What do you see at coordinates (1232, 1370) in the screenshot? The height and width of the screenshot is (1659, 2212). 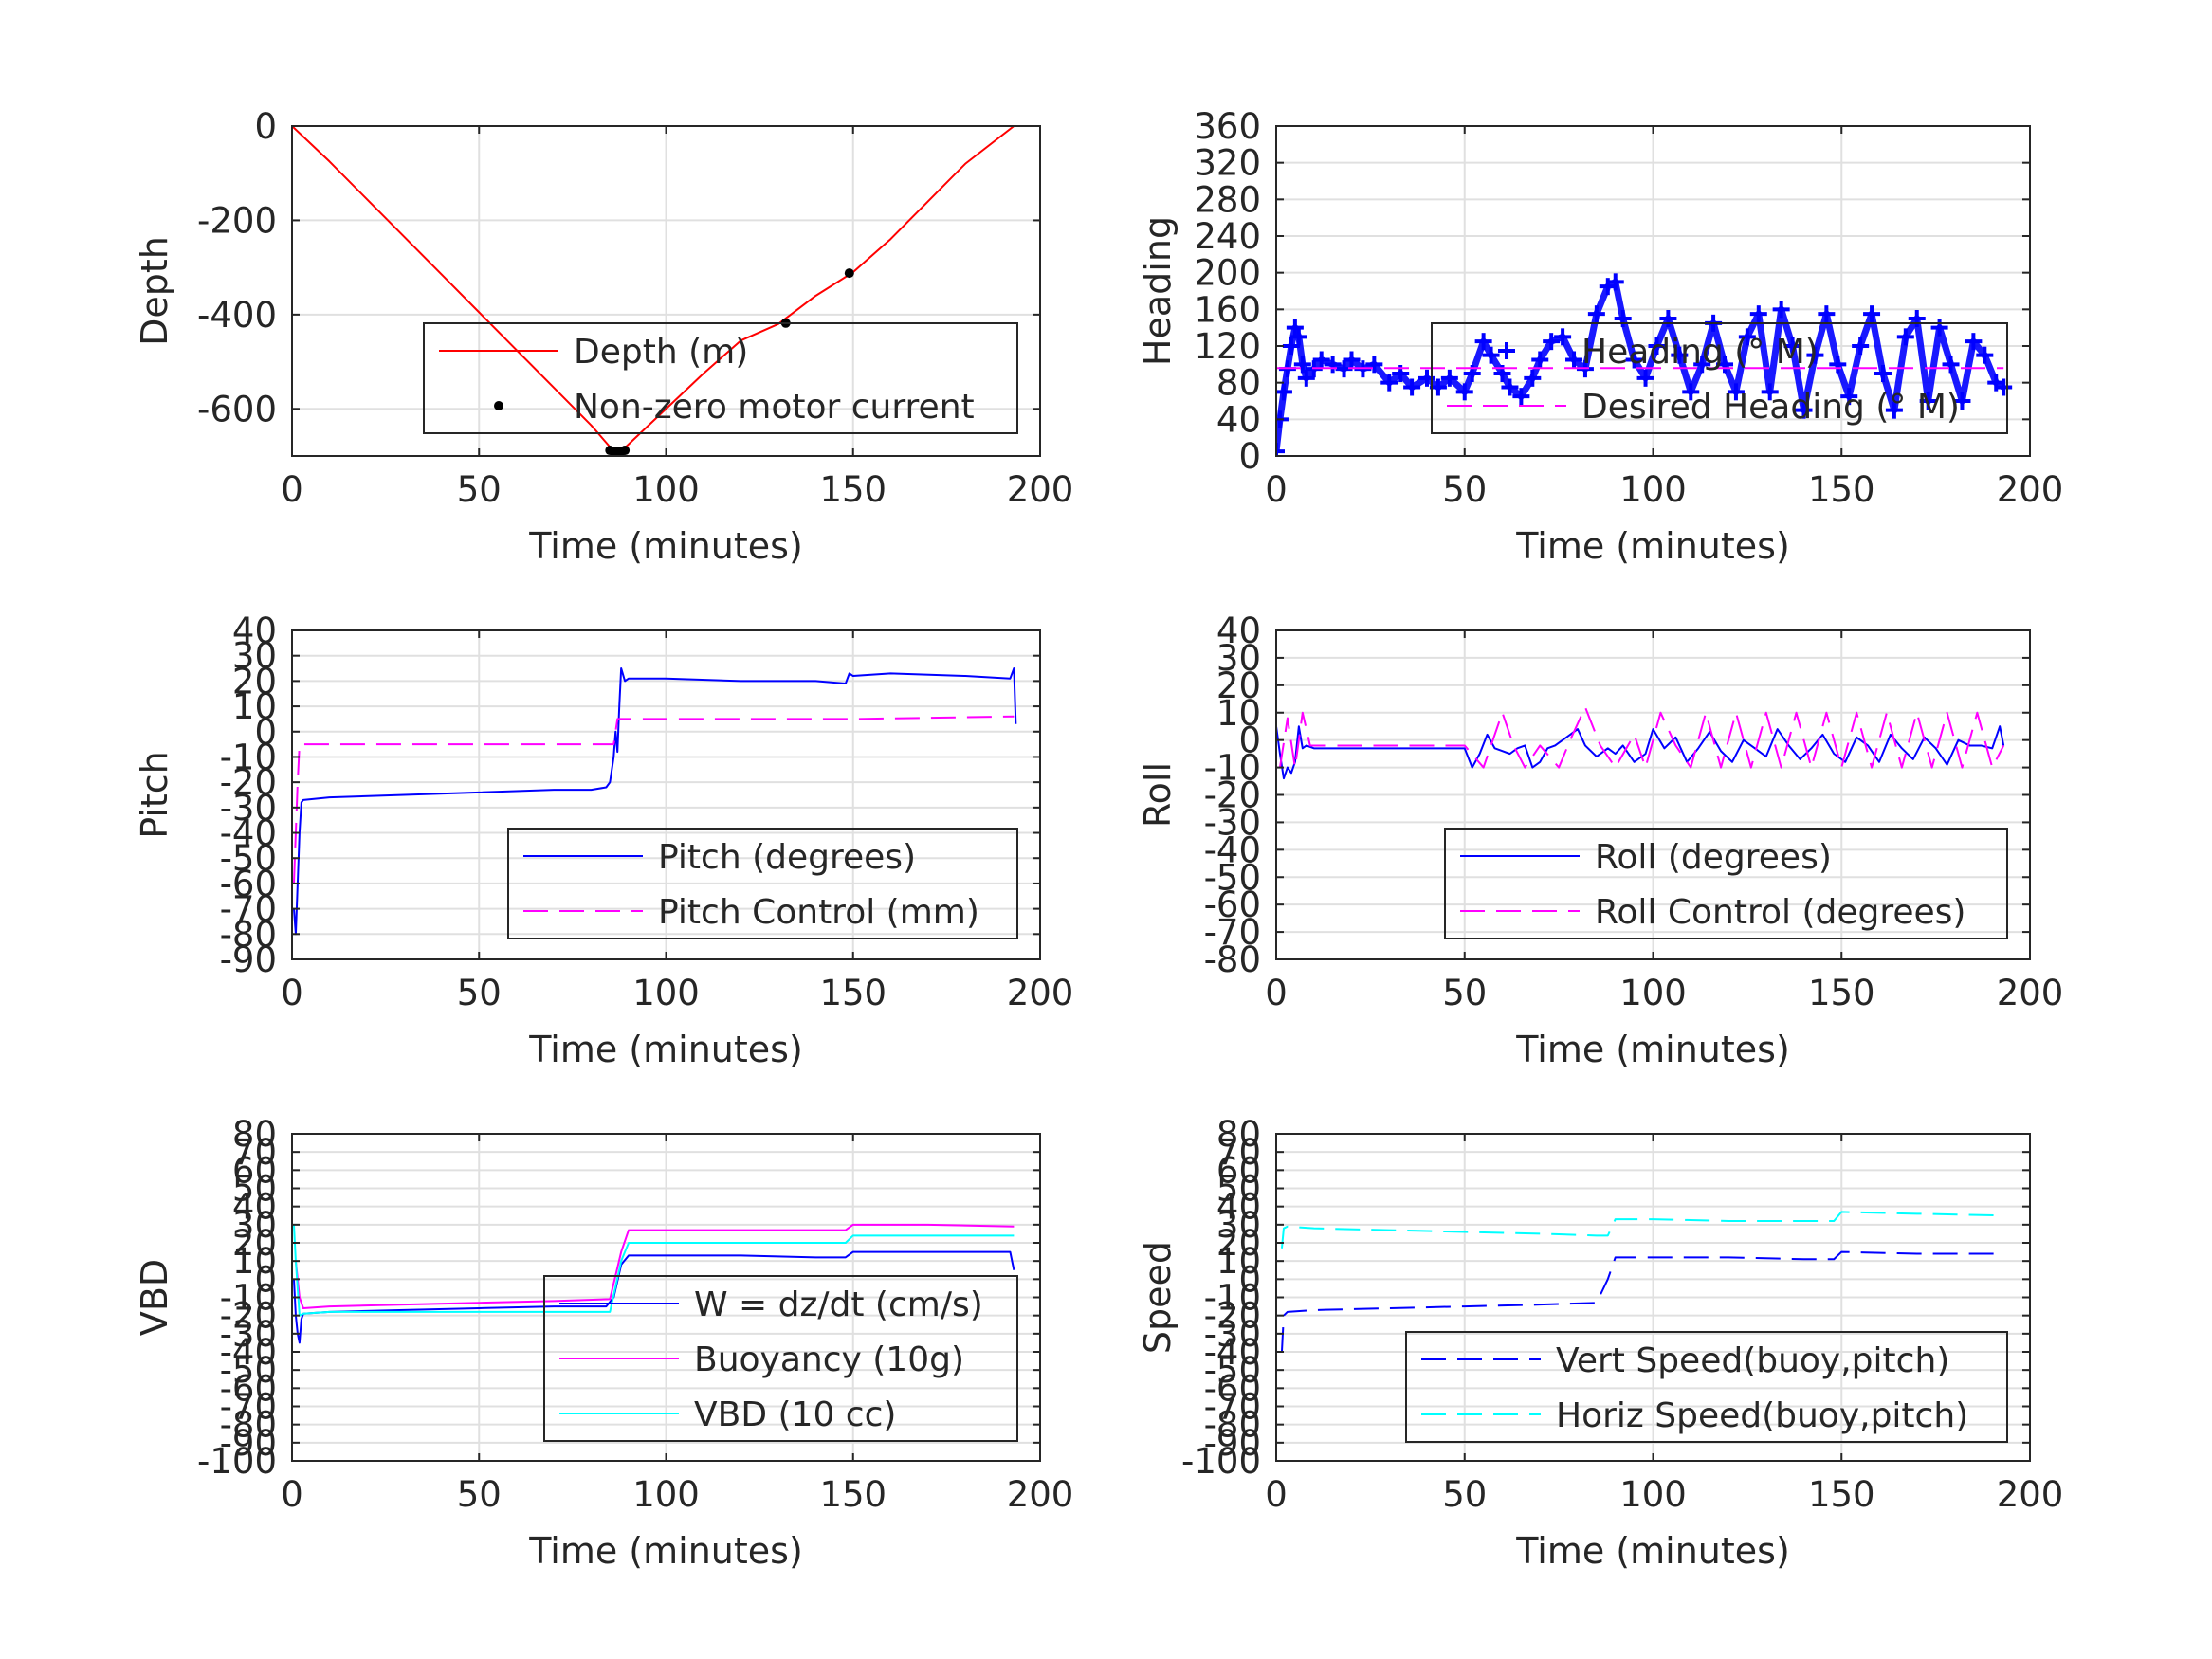 I see `speed-ytick-label: -50` at bounding box center [1232, 1370].